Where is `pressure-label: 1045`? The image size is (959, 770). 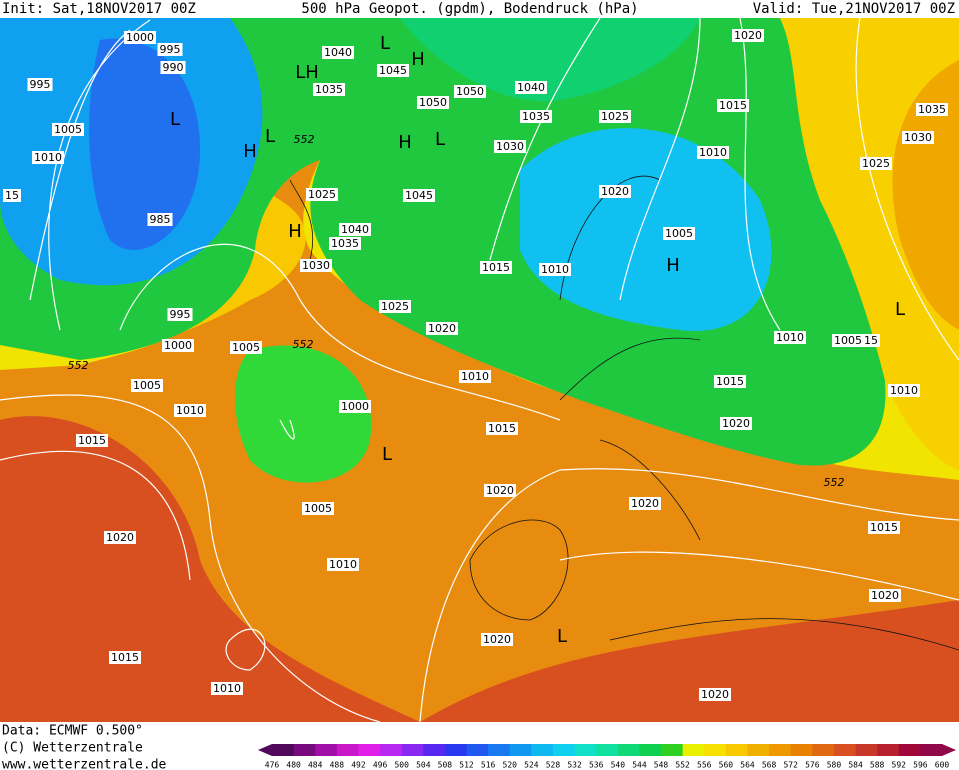
pressure-label: 1045 is located at coordinates (419, 195).